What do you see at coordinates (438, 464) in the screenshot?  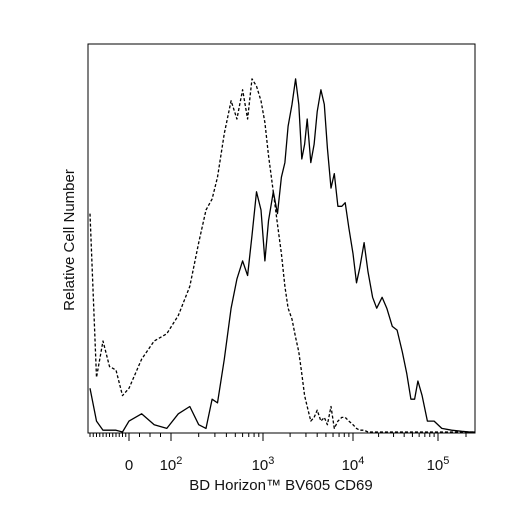 I see `x-tick-label: 10⁵` at bounding box center [438, 464].